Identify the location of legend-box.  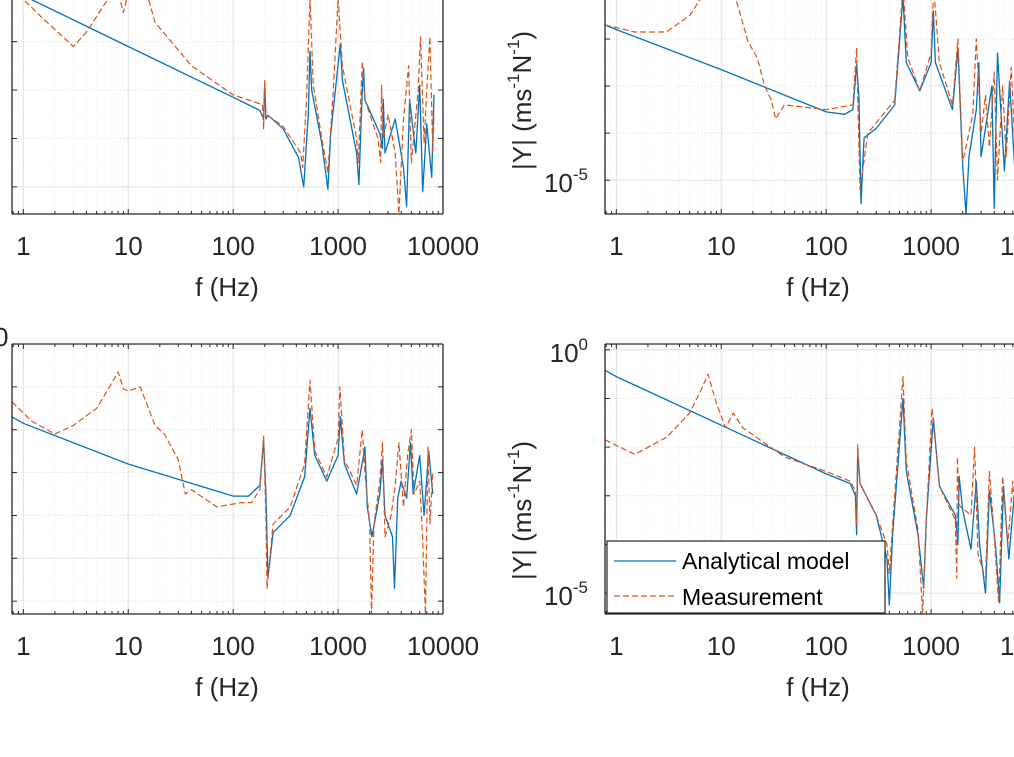
(746, 577).